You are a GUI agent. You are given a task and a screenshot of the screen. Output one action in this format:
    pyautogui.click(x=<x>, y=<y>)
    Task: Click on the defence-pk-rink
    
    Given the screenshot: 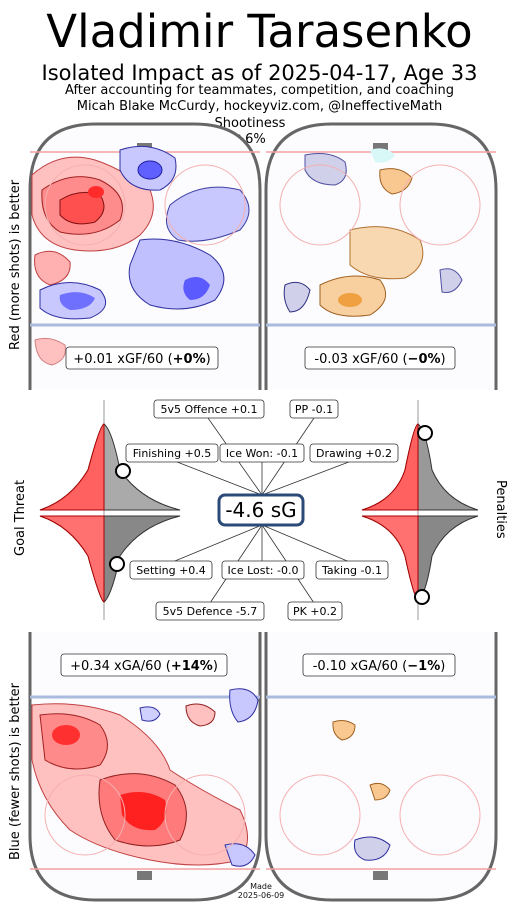 What is the action you would take?
    pyautogui.click(x=381, y=767)
    